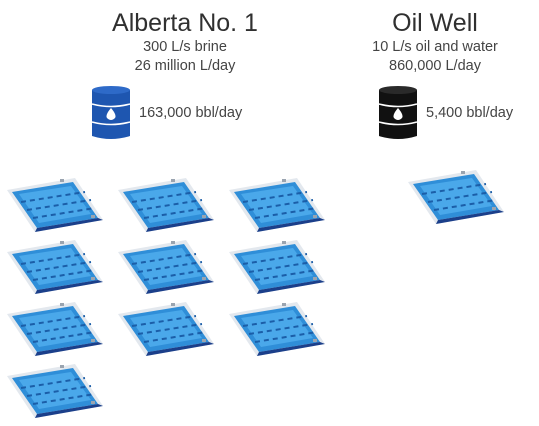 The width and height of the screenshot is (539, 426). What do you see at coordinates (185, 47) in the screenshot?
I see `flow-rate: 300 L/s brine` at bounding box center [185, 47].